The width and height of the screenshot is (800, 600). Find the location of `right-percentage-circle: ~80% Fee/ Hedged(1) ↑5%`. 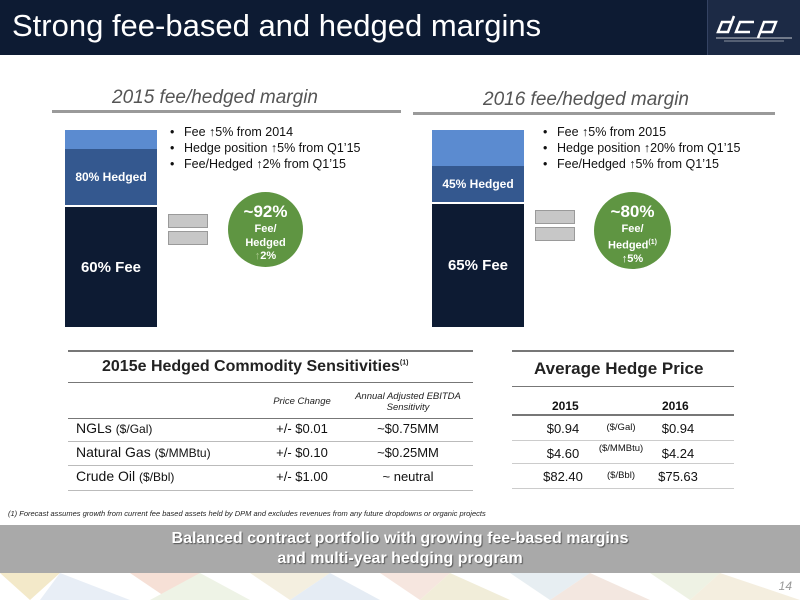

right-percentage-circle: ~80% Fee/ Hedged(1) ↑5% is located at coordinates (632, 230).